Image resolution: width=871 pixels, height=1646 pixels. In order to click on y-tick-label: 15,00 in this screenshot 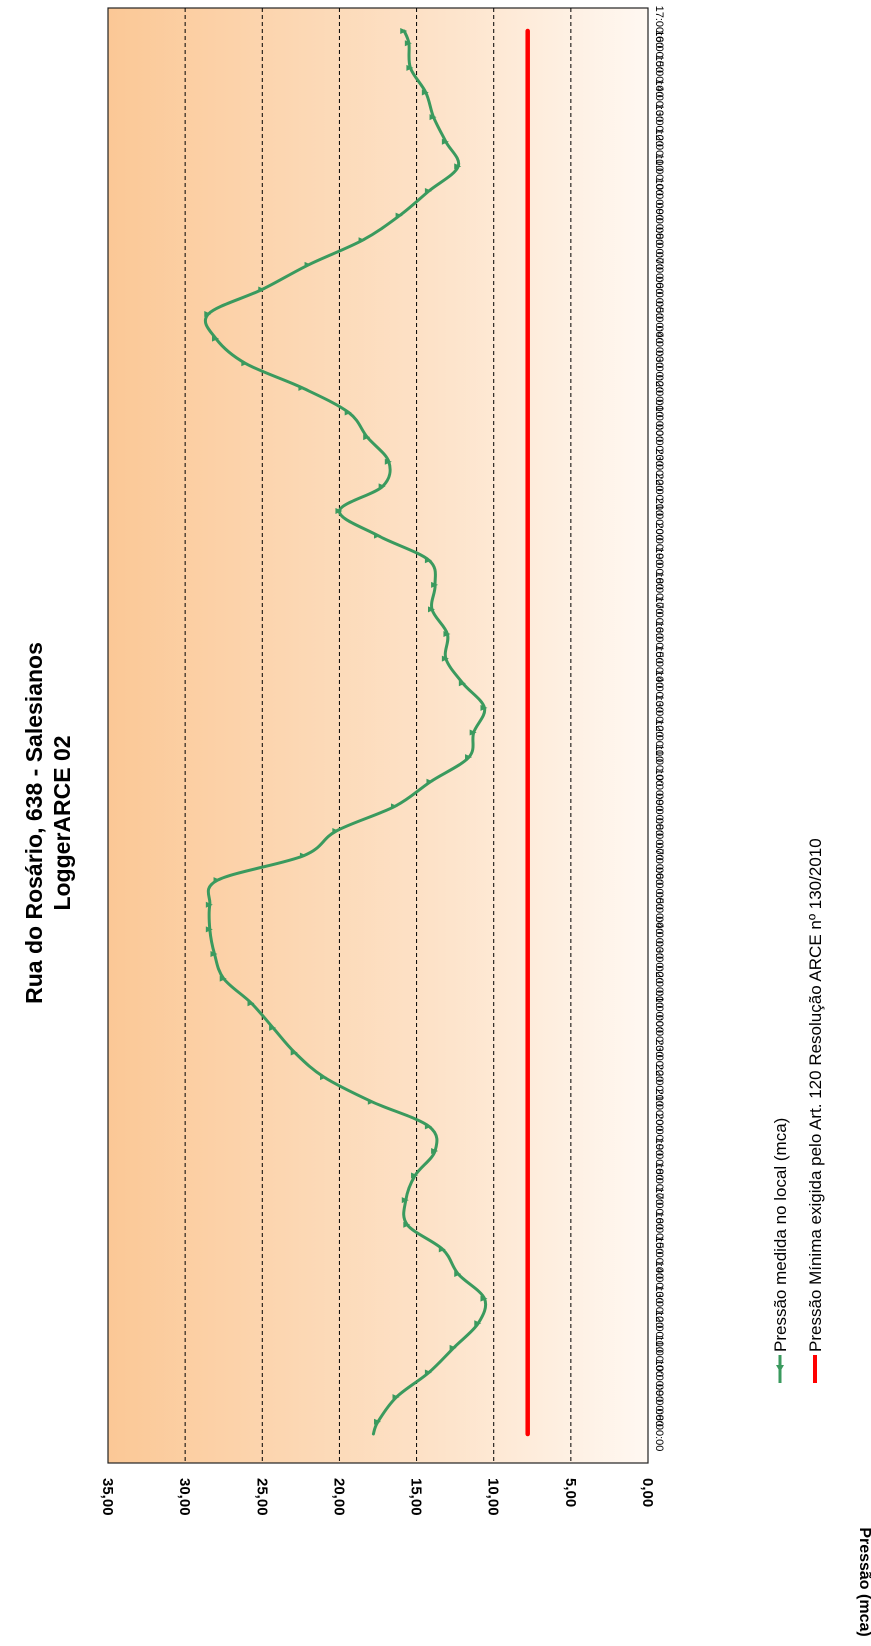, I will do `click(416, 1497)`.